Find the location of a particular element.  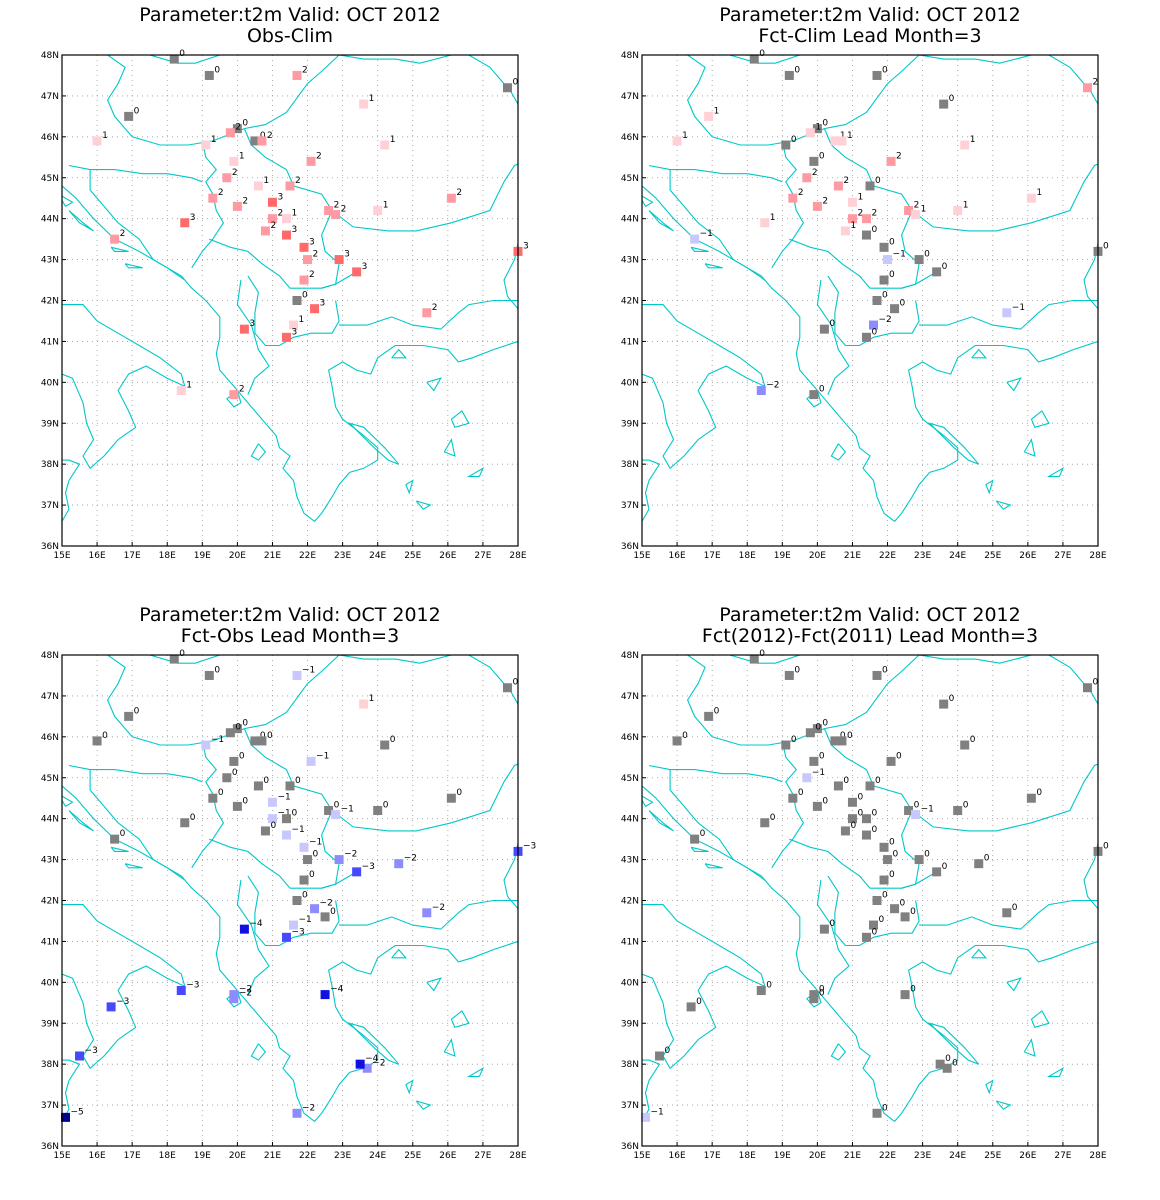

lat-tick-label: 38N is located at coordinates (630, 465).